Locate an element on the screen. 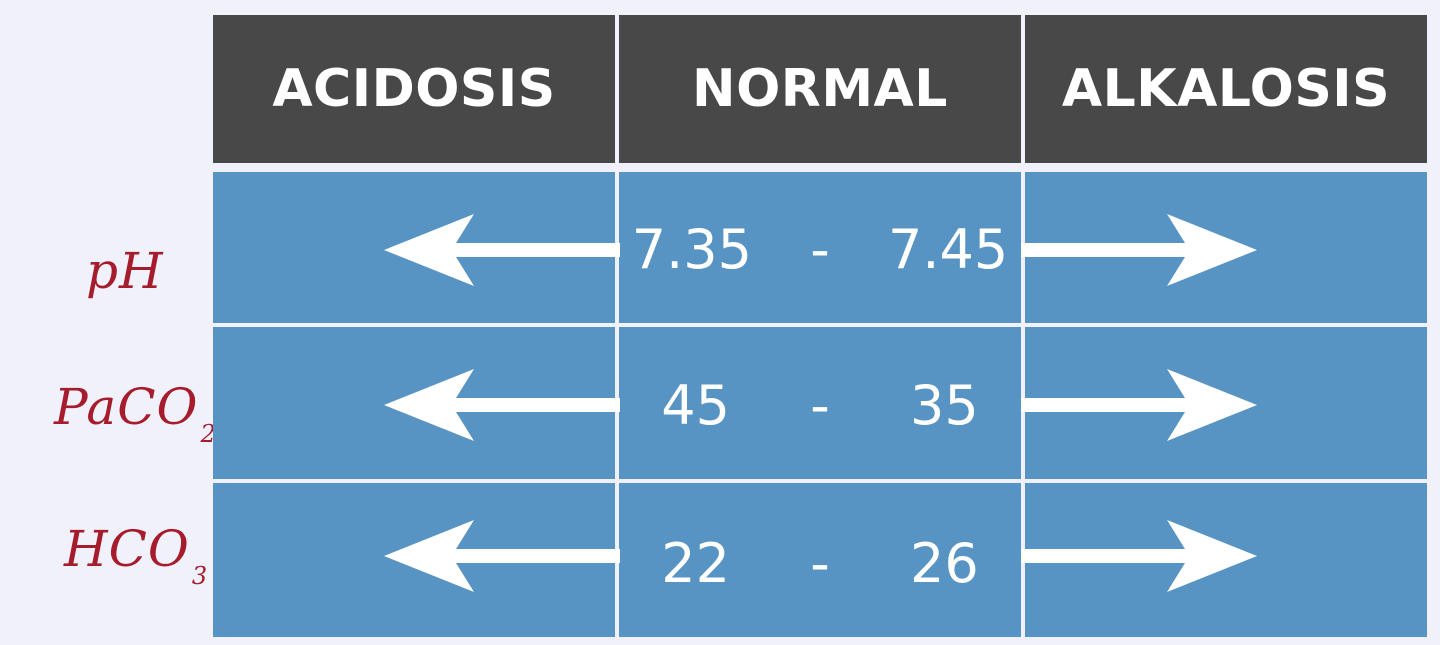 Image resolution: width=1440 pixels, height=645 pixels. row-label-paco2: PaCO2 is located at coordinates (135, 414).